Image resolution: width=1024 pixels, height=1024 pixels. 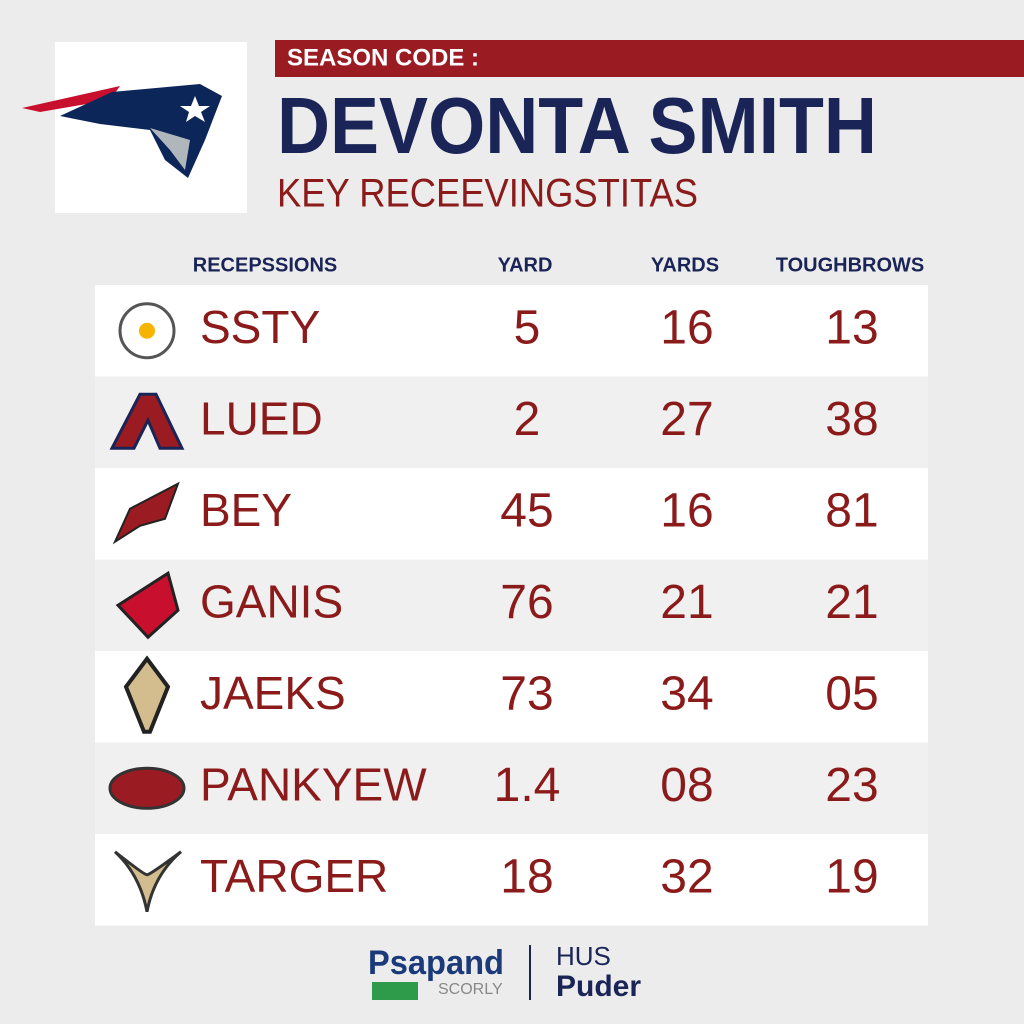 I want to click on team-name: TARGER, so click(x=294, y=876).